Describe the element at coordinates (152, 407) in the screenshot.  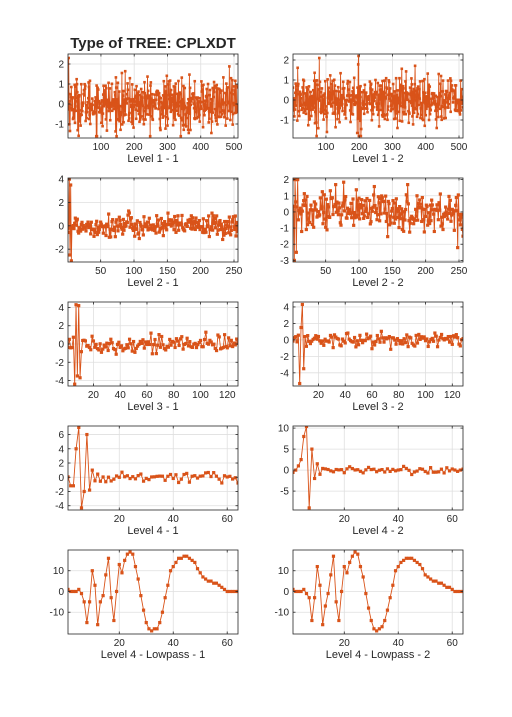
I see `x-axis-label: Level 3 - 1` at that location.